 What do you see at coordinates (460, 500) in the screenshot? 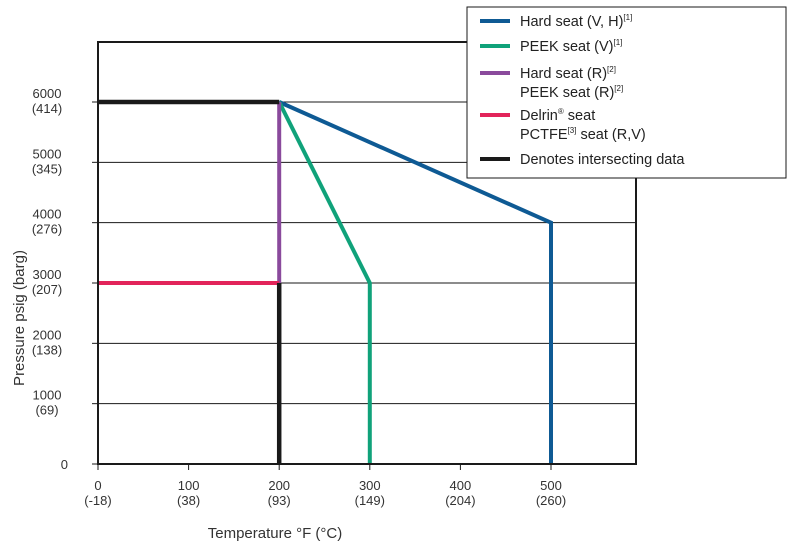
I see `x-tick-sublabel-400: (204)` at bounding box center [460, 500].